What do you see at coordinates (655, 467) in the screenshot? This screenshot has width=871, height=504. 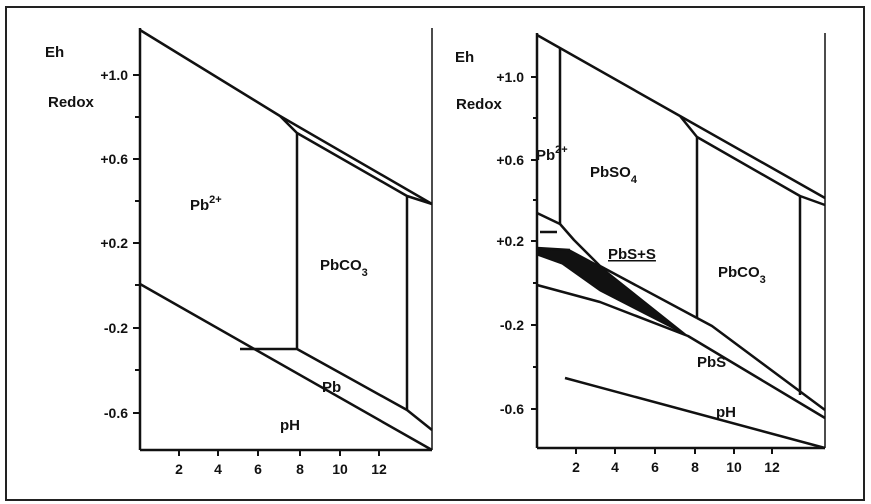 I see `right-x-tick-label: 6` at bounding box center [655, 467].